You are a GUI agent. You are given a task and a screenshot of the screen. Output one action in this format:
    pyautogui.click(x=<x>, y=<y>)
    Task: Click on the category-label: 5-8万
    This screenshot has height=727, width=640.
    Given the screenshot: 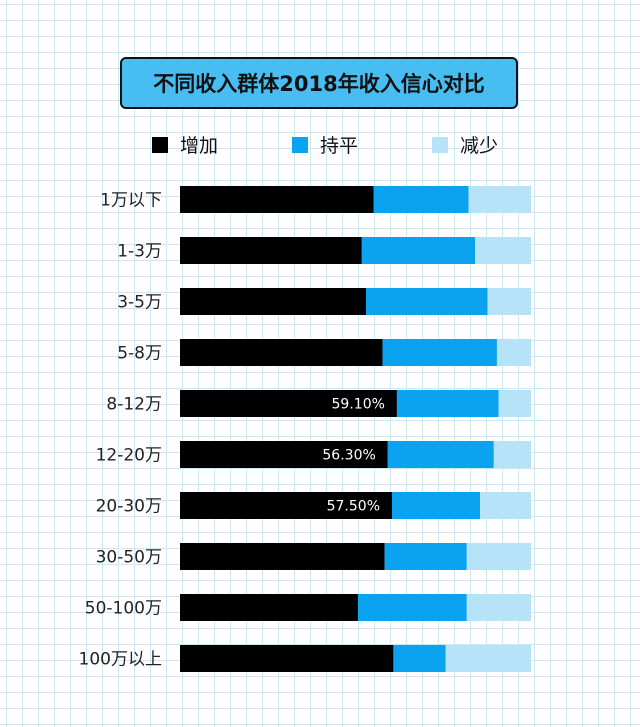 What is the action you would take?
    pyautogui.click(x=139, y=354)
    